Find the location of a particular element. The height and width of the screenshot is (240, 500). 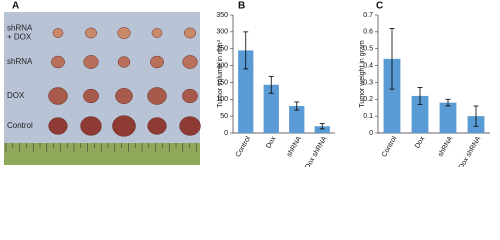

y-tick-label: 0.3 is located at coordinates (368, 82).